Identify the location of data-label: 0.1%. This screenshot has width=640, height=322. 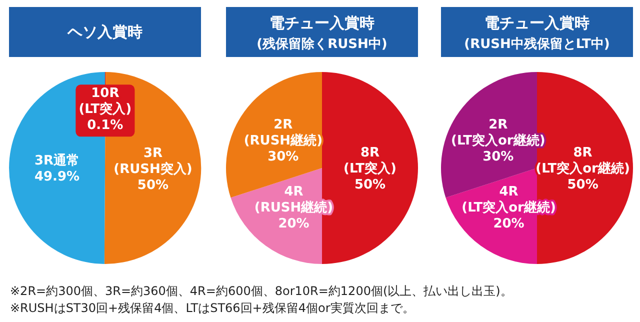
(105, 126).